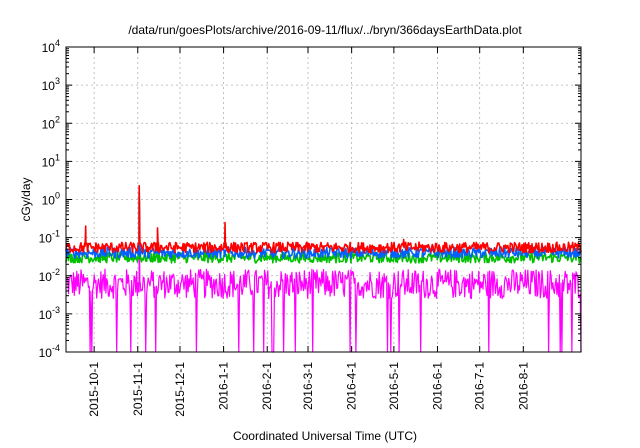  I want to click on x-tick-label: 2015-10-1, so click(94, 389).